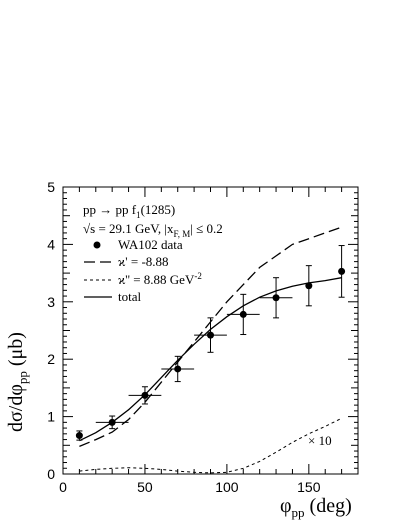 Image resolution: width=407 pixels, height=527 pixels. I want to click on y-tick-label: 0, so click(51, 474).